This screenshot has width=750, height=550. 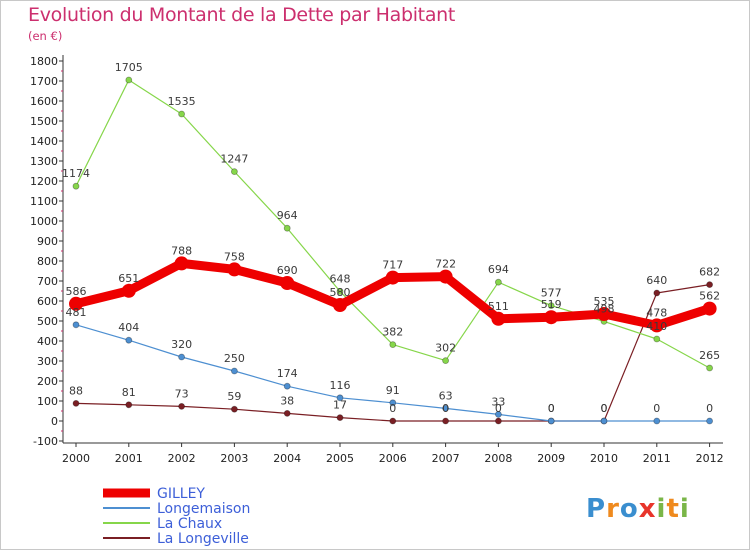 What do you see at coordinates (45, 36) in the screenshot?
I see `chart-subtitle: (en €)` at bounding box center [45, 36].